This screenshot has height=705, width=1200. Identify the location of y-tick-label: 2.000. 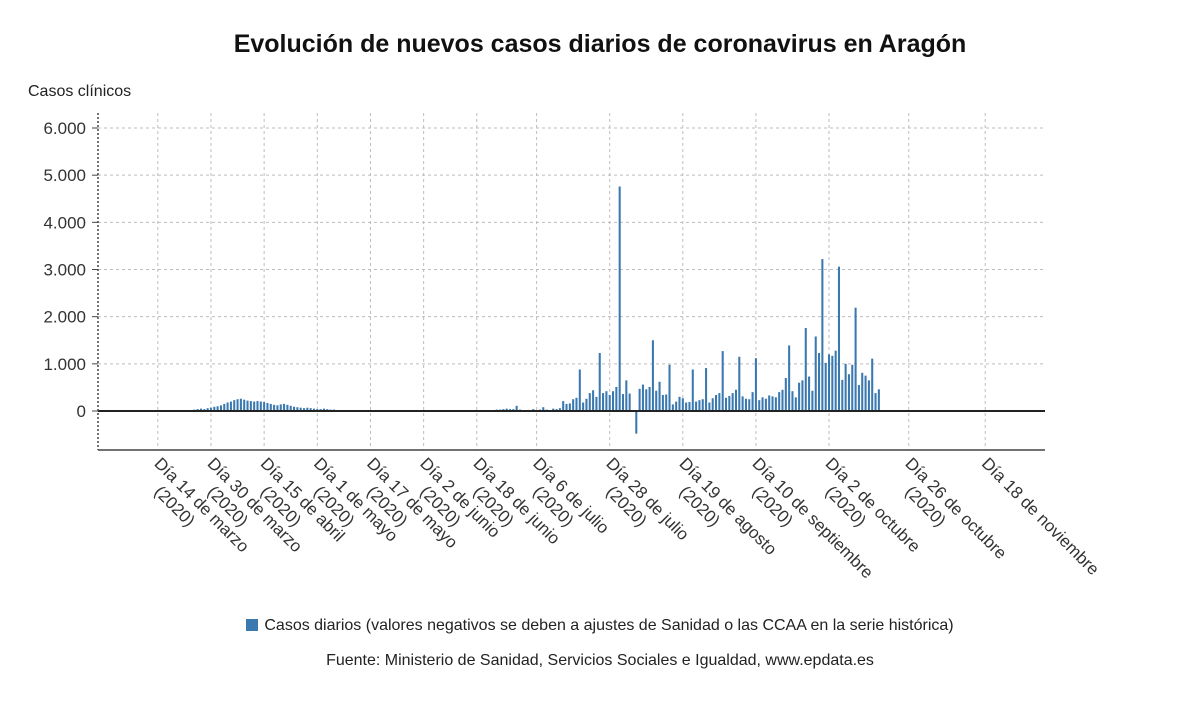
(64, 317).